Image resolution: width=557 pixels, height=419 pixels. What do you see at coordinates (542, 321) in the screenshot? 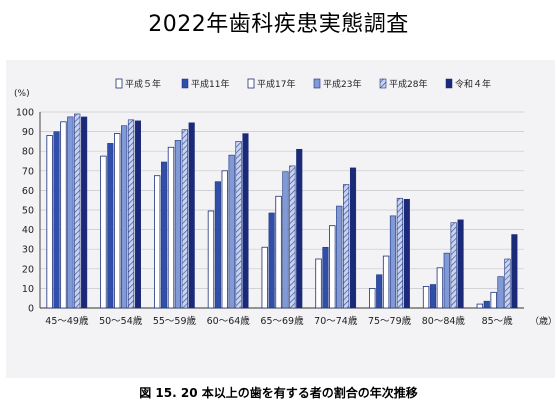
I see `x-axis-unit-label: （歳）` at bounding box center [542, 321].